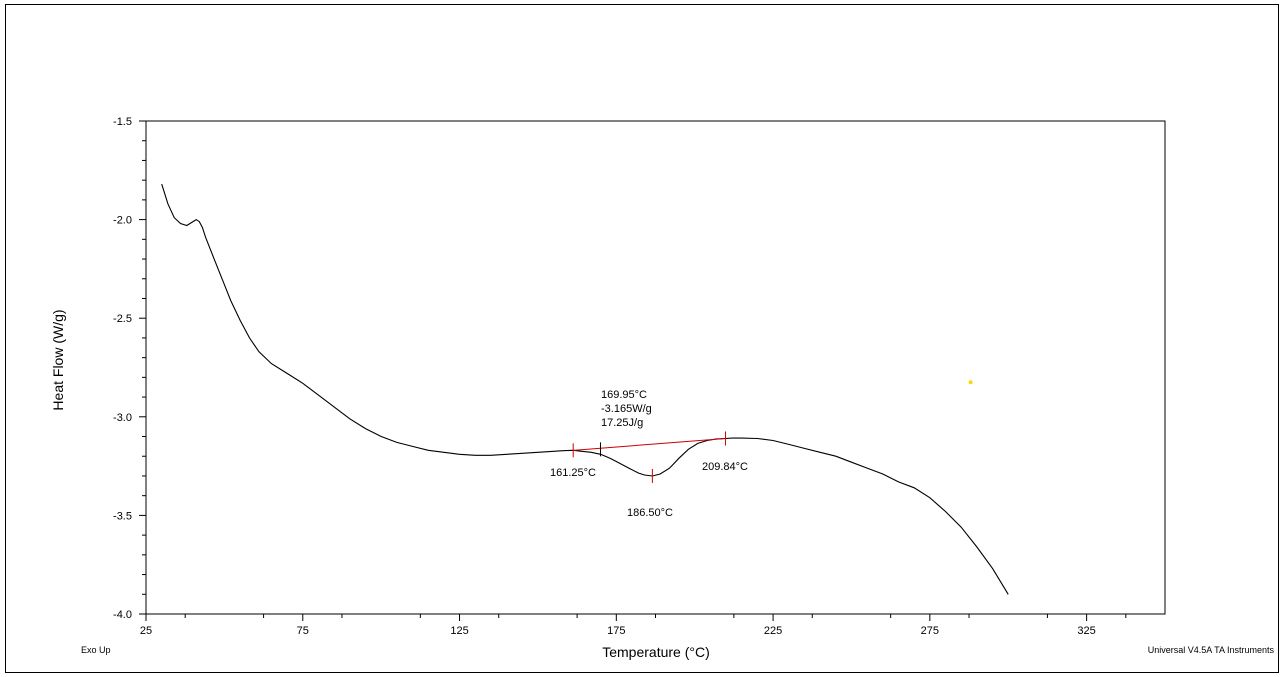  What do you see at coordinates (122, 122) in the screenshot?
I see `y-tick-label: -1.5` at bounding box center [122, 122].